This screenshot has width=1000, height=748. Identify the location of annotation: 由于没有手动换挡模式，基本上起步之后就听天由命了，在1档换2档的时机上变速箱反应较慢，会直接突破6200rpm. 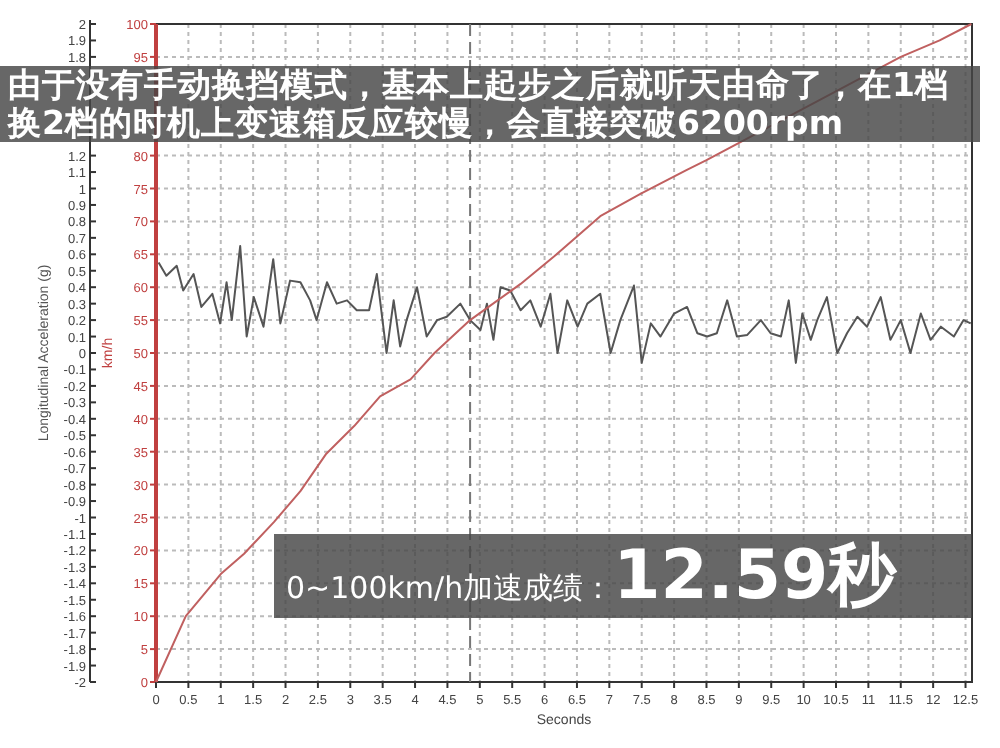
(490, 104).